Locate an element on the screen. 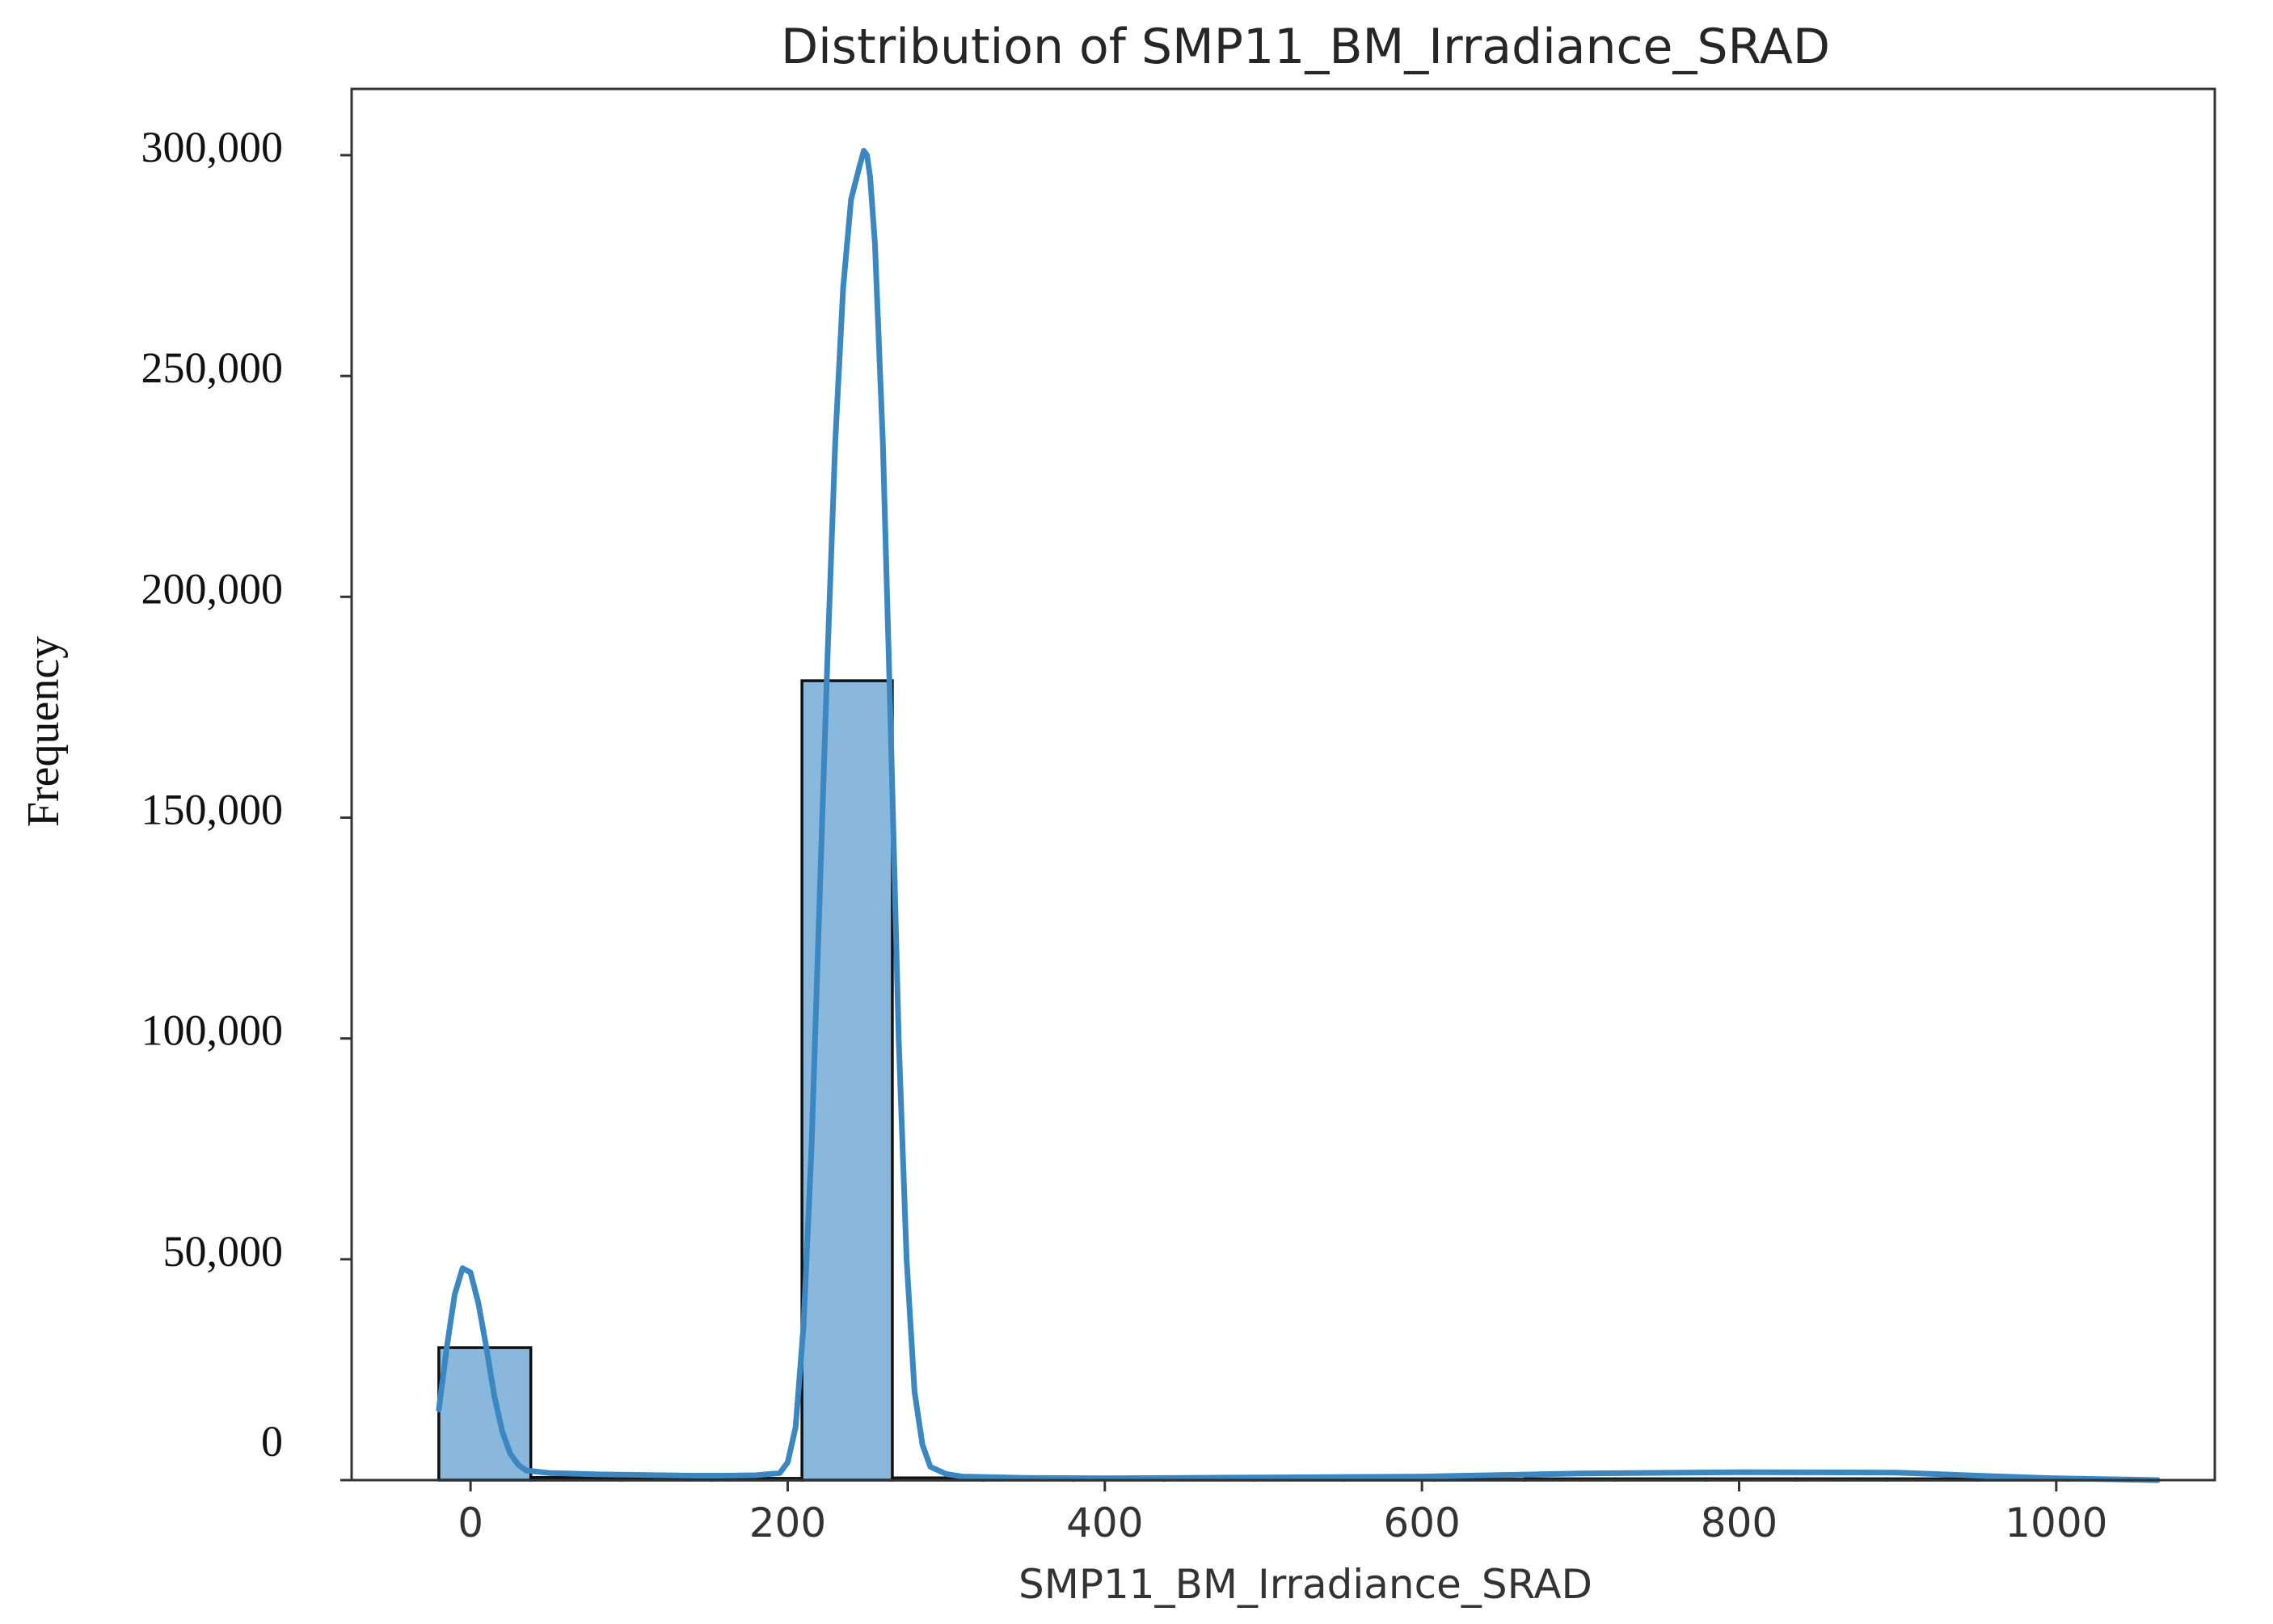 This screenshot has width=2273, height=1624. chart-title: Distribution of SMP11_BM_Irradiance_SRAD is located at coordinates (1305, 47).